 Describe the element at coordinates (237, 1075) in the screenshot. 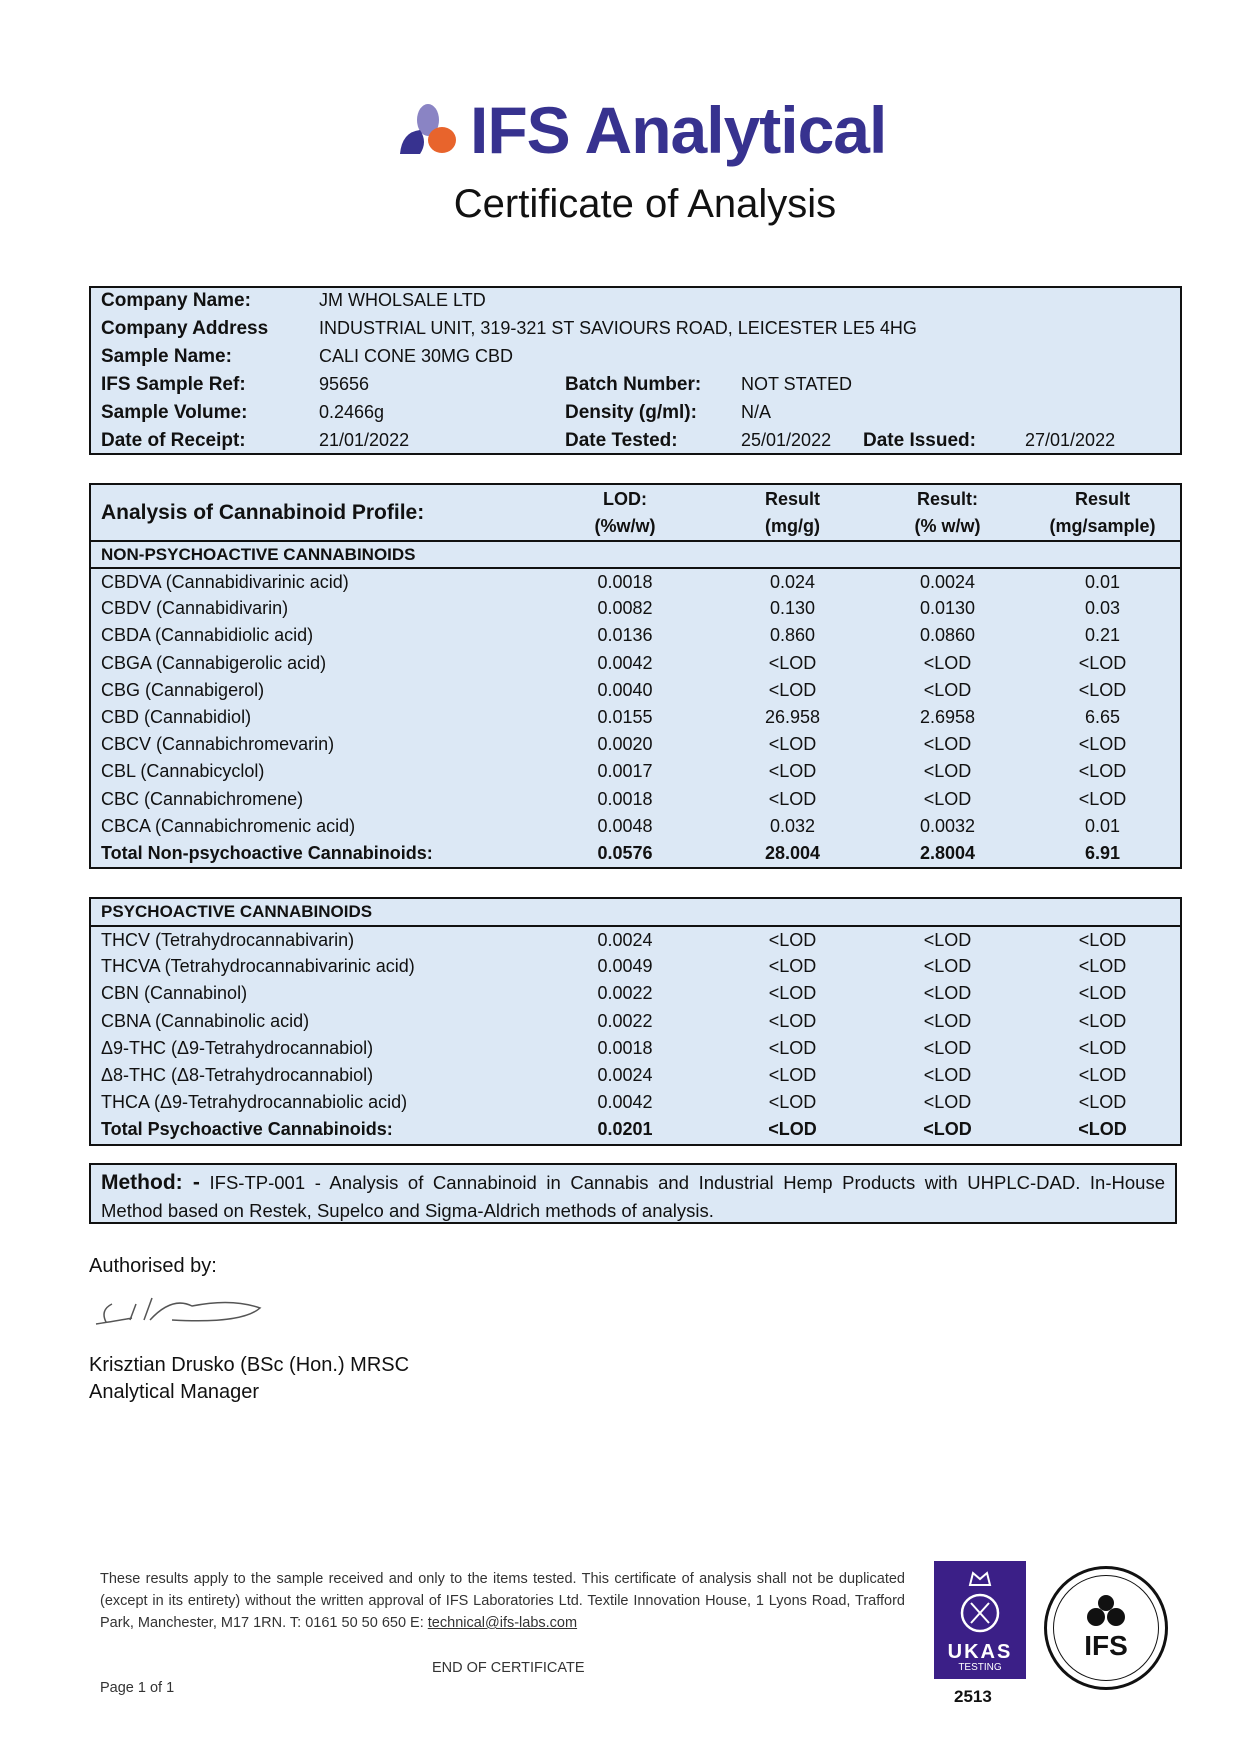

I see `compound-name: Δ8-THC (Δ8-Tetrahydrocannabiol)` at that location.